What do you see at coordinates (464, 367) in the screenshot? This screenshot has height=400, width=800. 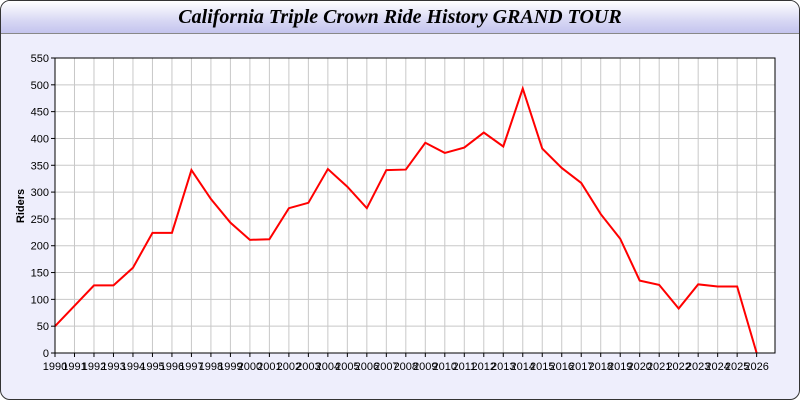 I see `x-tick-label: 2011` at bounding box center [464, 367].